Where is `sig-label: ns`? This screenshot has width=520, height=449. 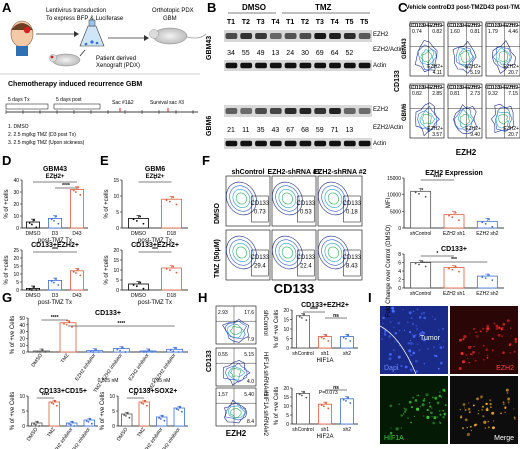
sig-label: ns is located at coordinates (336, 388).